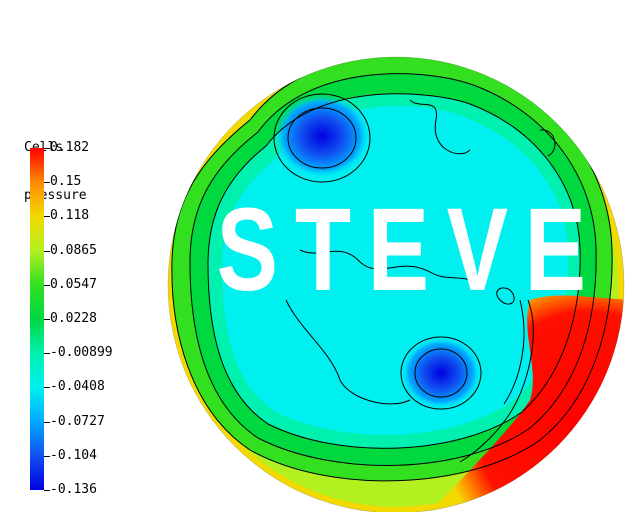 Image resolution: width=640 pixels, height=512 pixels. What do you see at coordinates (322, 136) in the screenshot?
I see `low-pressure-core-upper` at bounding box center [322, 136].